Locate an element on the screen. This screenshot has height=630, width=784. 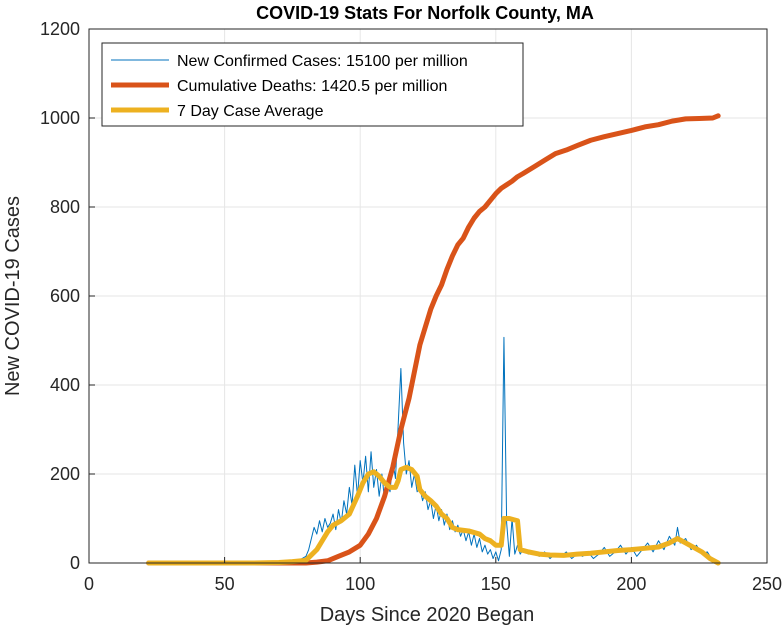
y-tick-label: 400 is located at coordinates (65, 385).